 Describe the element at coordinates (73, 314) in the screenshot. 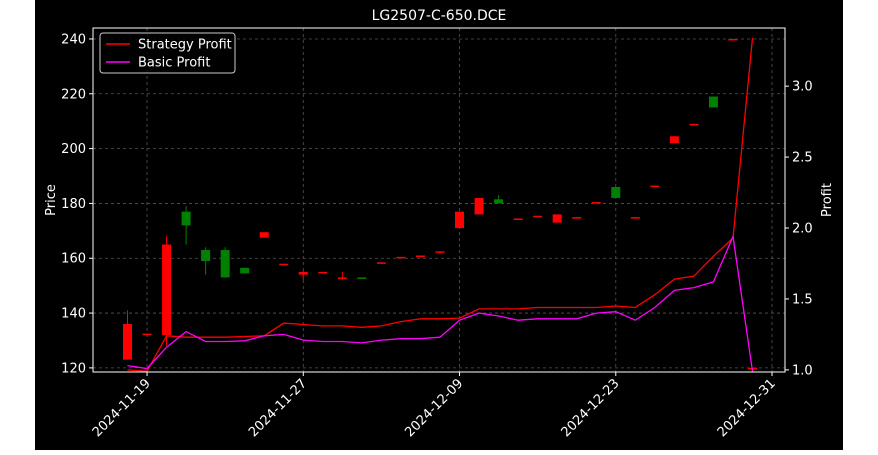

I see `y-tick-label-left: 140` at that location.